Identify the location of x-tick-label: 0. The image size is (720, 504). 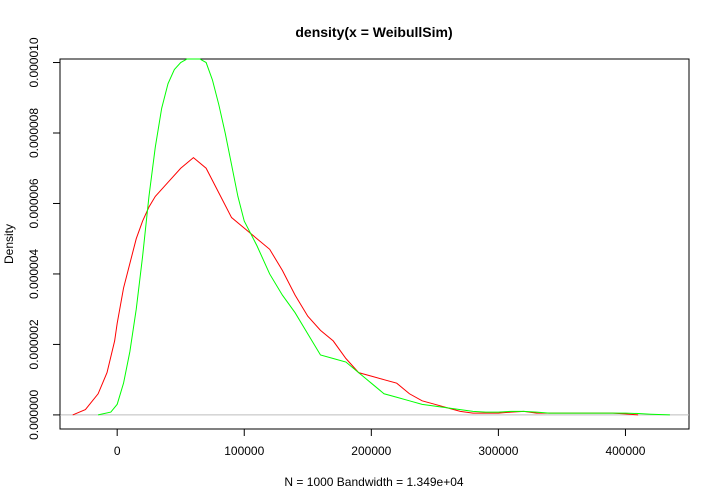
(117, 451).